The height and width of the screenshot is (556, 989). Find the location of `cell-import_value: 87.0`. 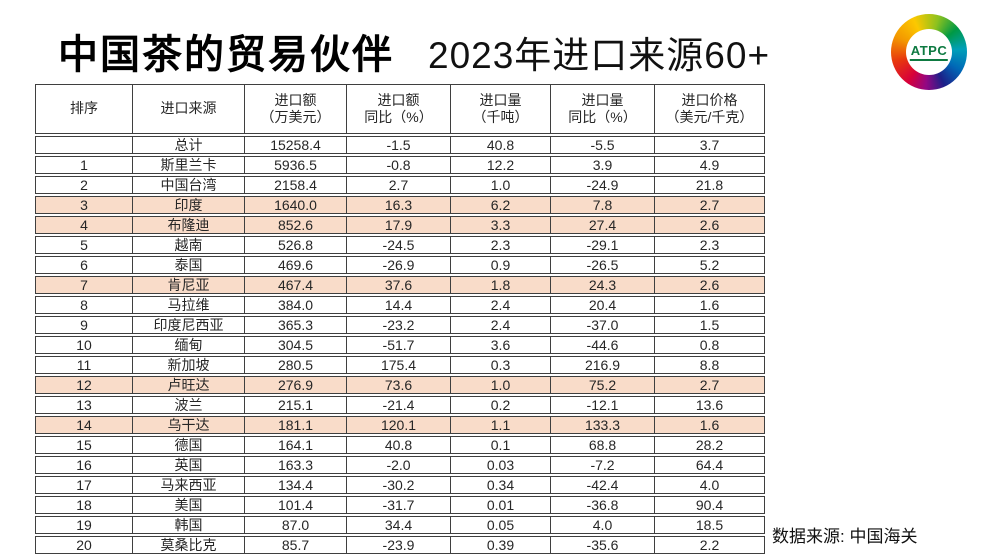

cell-import_value: 87.0 is located at coordinates (296, 525).